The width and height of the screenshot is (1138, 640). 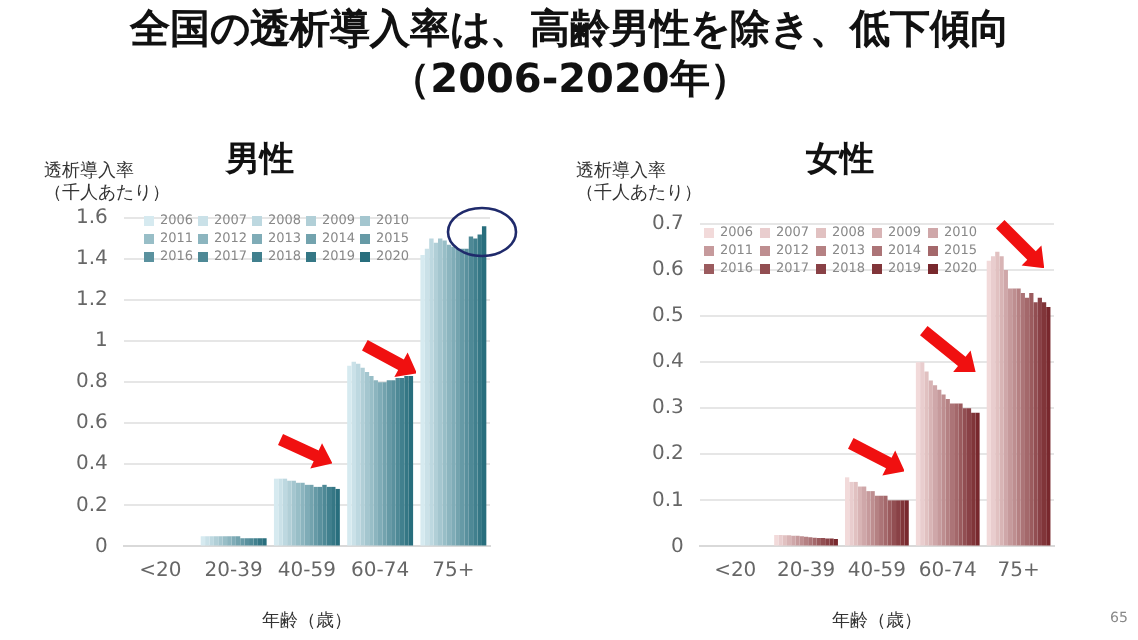 What do you see at coordinates (667, 316) in the screenshot?
I see `y-tick-label: 0.5` at bounding box center [667, 316].